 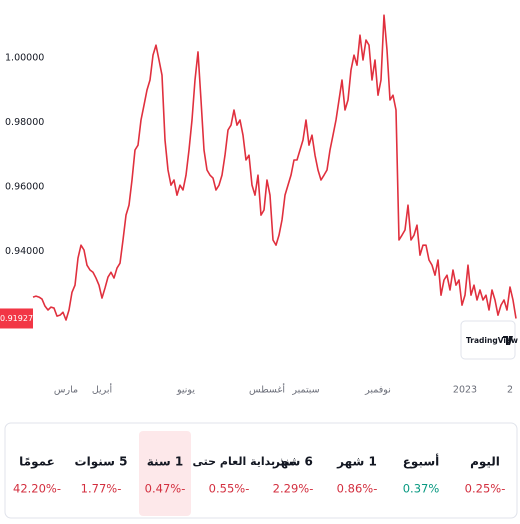 I want to click on selected-cell-bg, so click(x=165, y=473).